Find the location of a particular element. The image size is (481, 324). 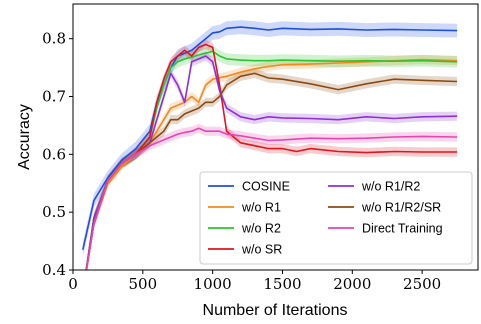

legend-label-1: w/o R1/R2 is located at coordinates (390, 187).